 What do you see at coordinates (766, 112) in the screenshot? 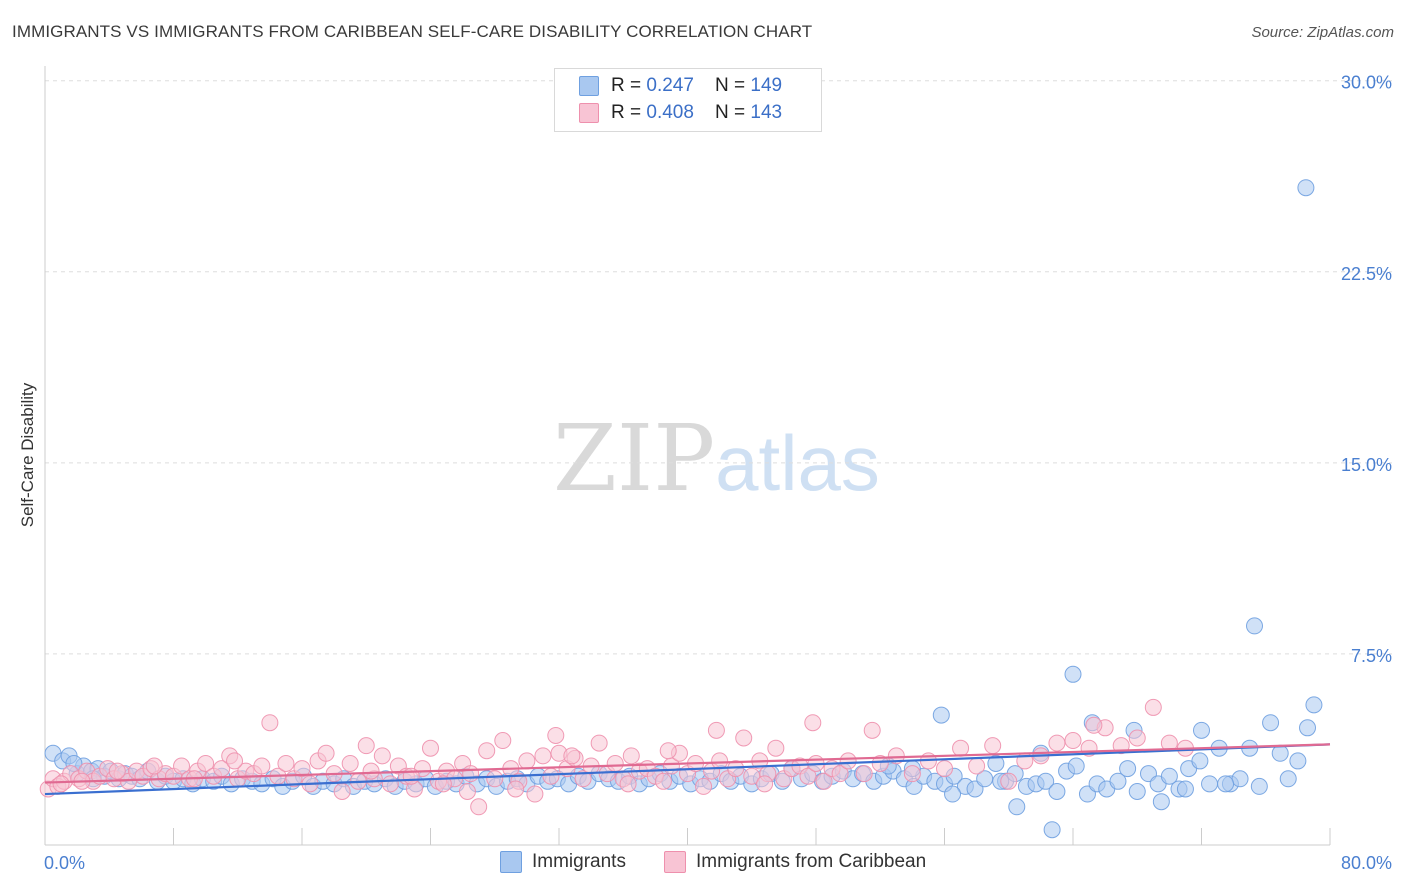
I see `legend-n-value: 143` at bounding box center [766, 112].